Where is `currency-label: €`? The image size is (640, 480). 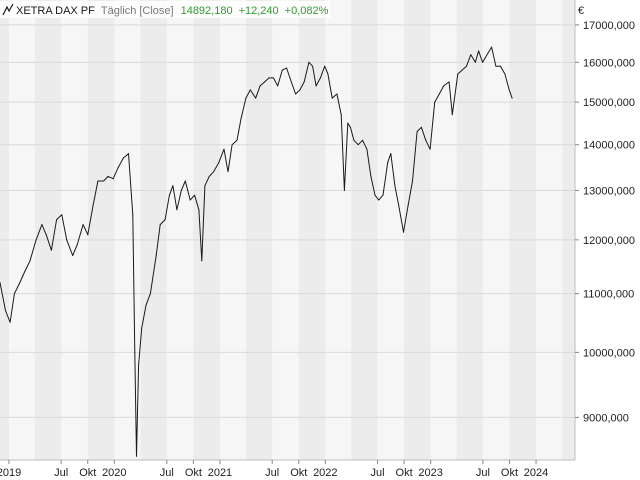 currency-label: € is located at coordinates (581, 11).